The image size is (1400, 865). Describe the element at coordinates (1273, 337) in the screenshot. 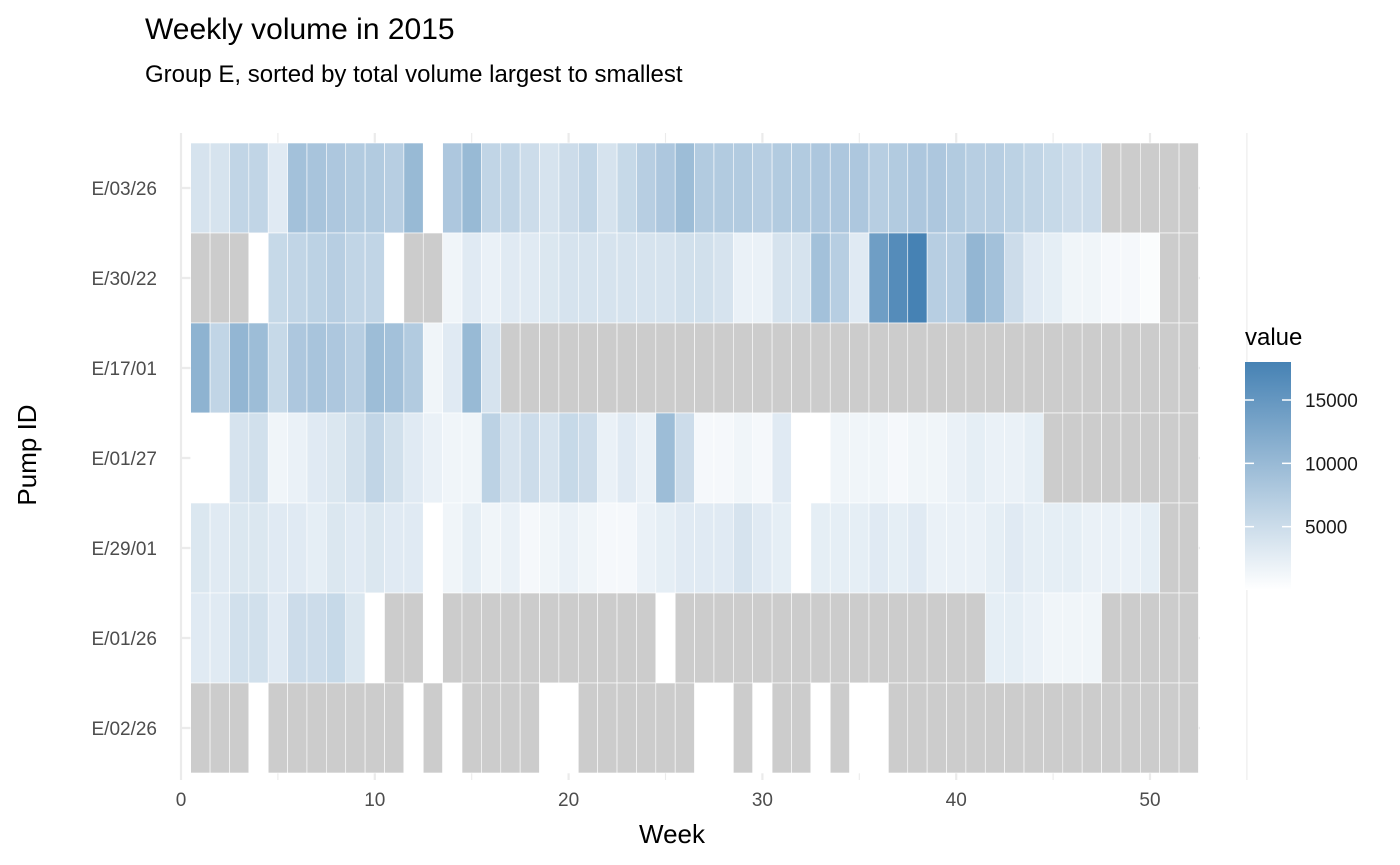

I see `legend-title: value` at that location.